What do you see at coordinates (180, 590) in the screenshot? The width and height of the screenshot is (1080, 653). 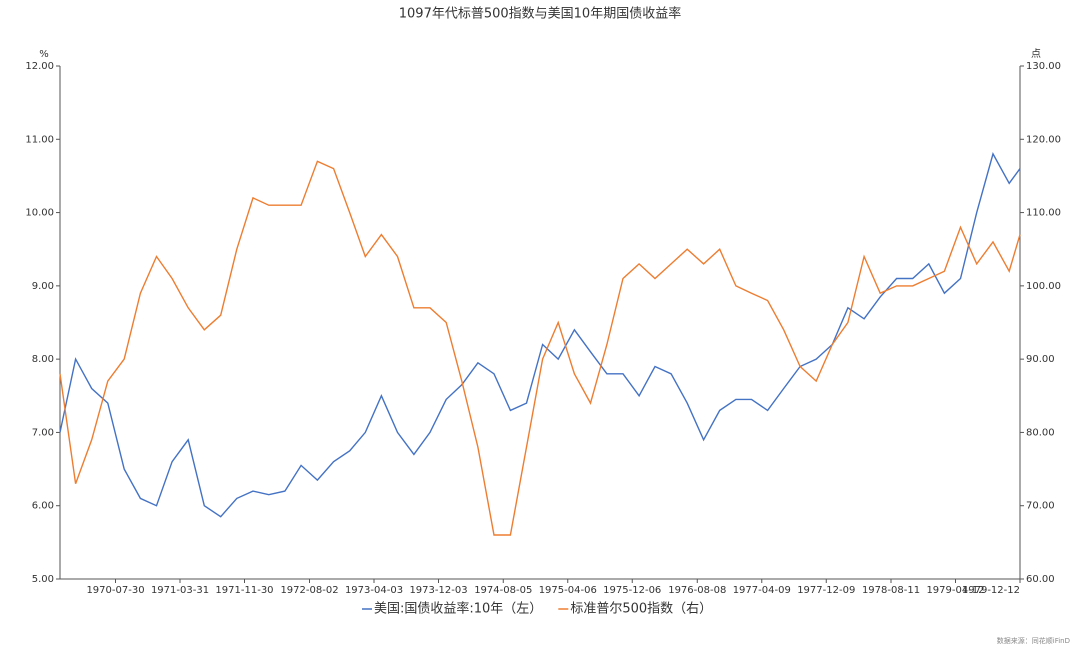 I see `x-tick-label: 1971-03-31` at bounding box center [180, 590].